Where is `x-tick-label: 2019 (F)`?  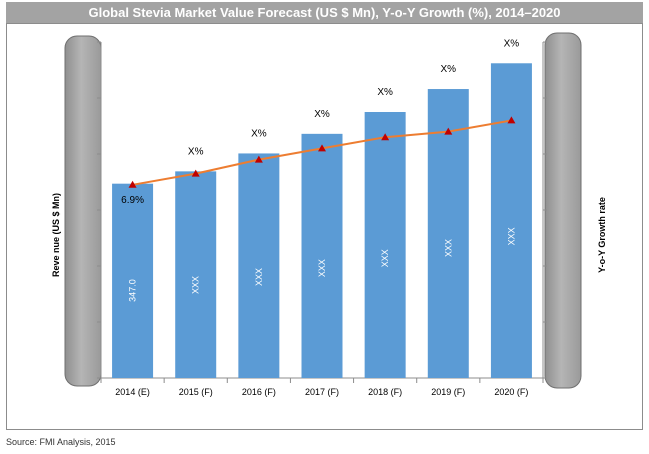 x-tick-label: 2019 (F) is located at coordinates (448, 392).